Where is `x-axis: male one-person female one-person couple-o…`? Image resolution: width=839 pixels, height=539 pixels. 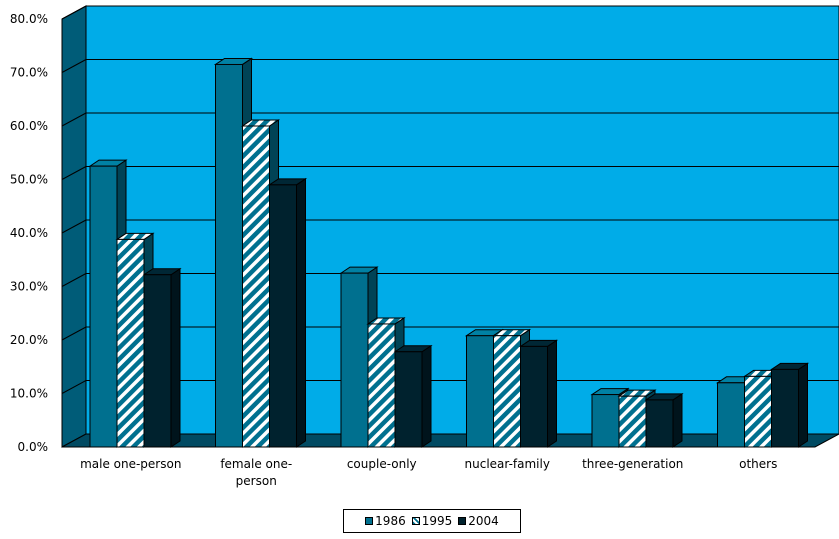
x-axis: male one-person female one-person couple-o… is located at coordinates (428, 472).